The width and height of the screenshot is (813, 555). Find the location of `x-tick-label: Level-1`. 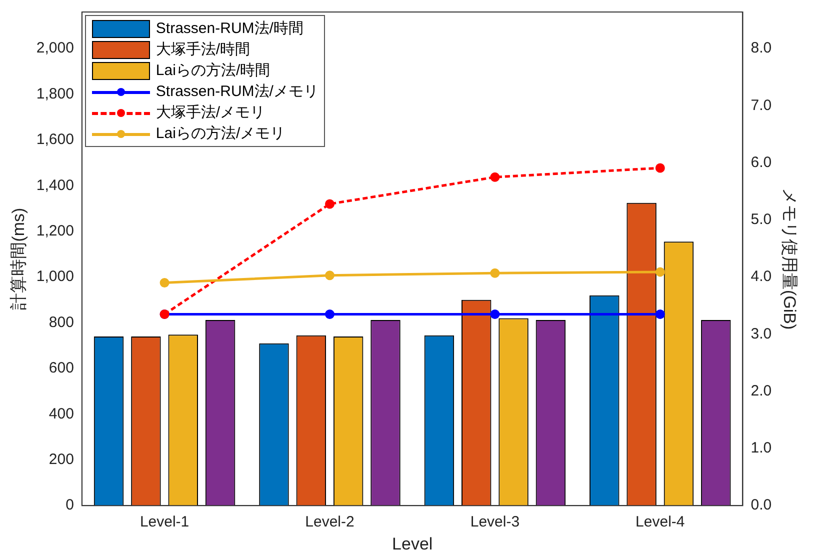

x-tick-label: Level-1 is located at coordinates (165, 522).